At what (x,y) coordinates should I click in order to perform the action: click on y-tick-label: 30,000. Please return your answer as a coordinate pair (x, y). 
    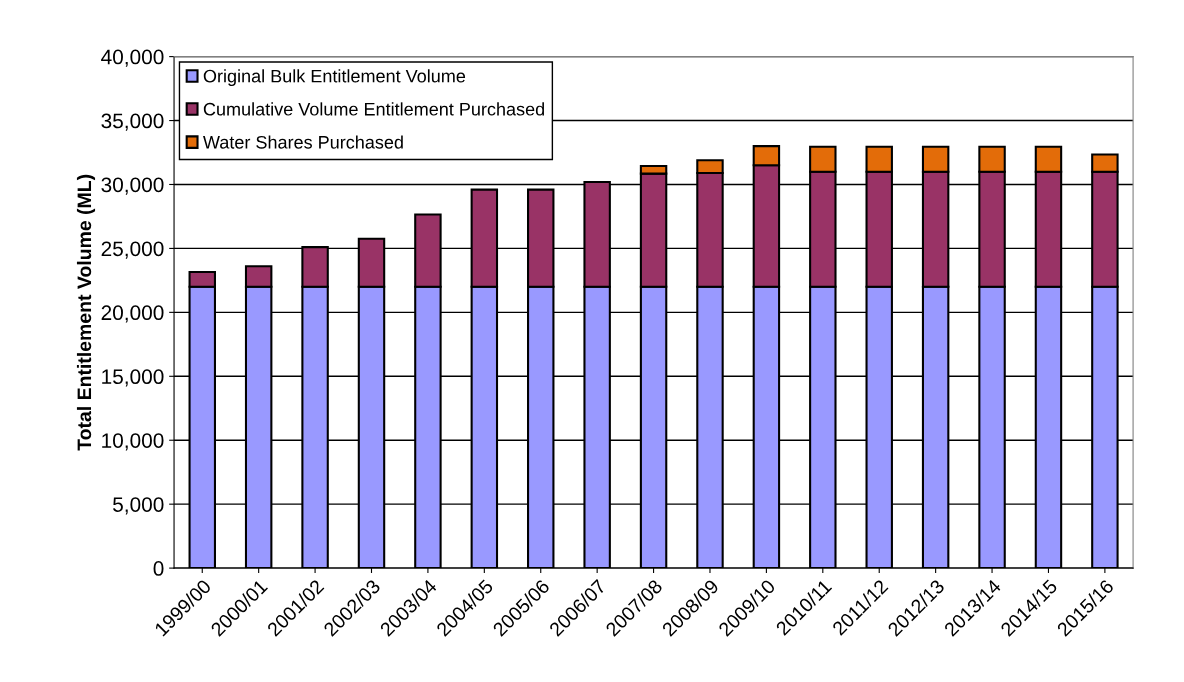
    Looking at the image, I should click on (132, 186).